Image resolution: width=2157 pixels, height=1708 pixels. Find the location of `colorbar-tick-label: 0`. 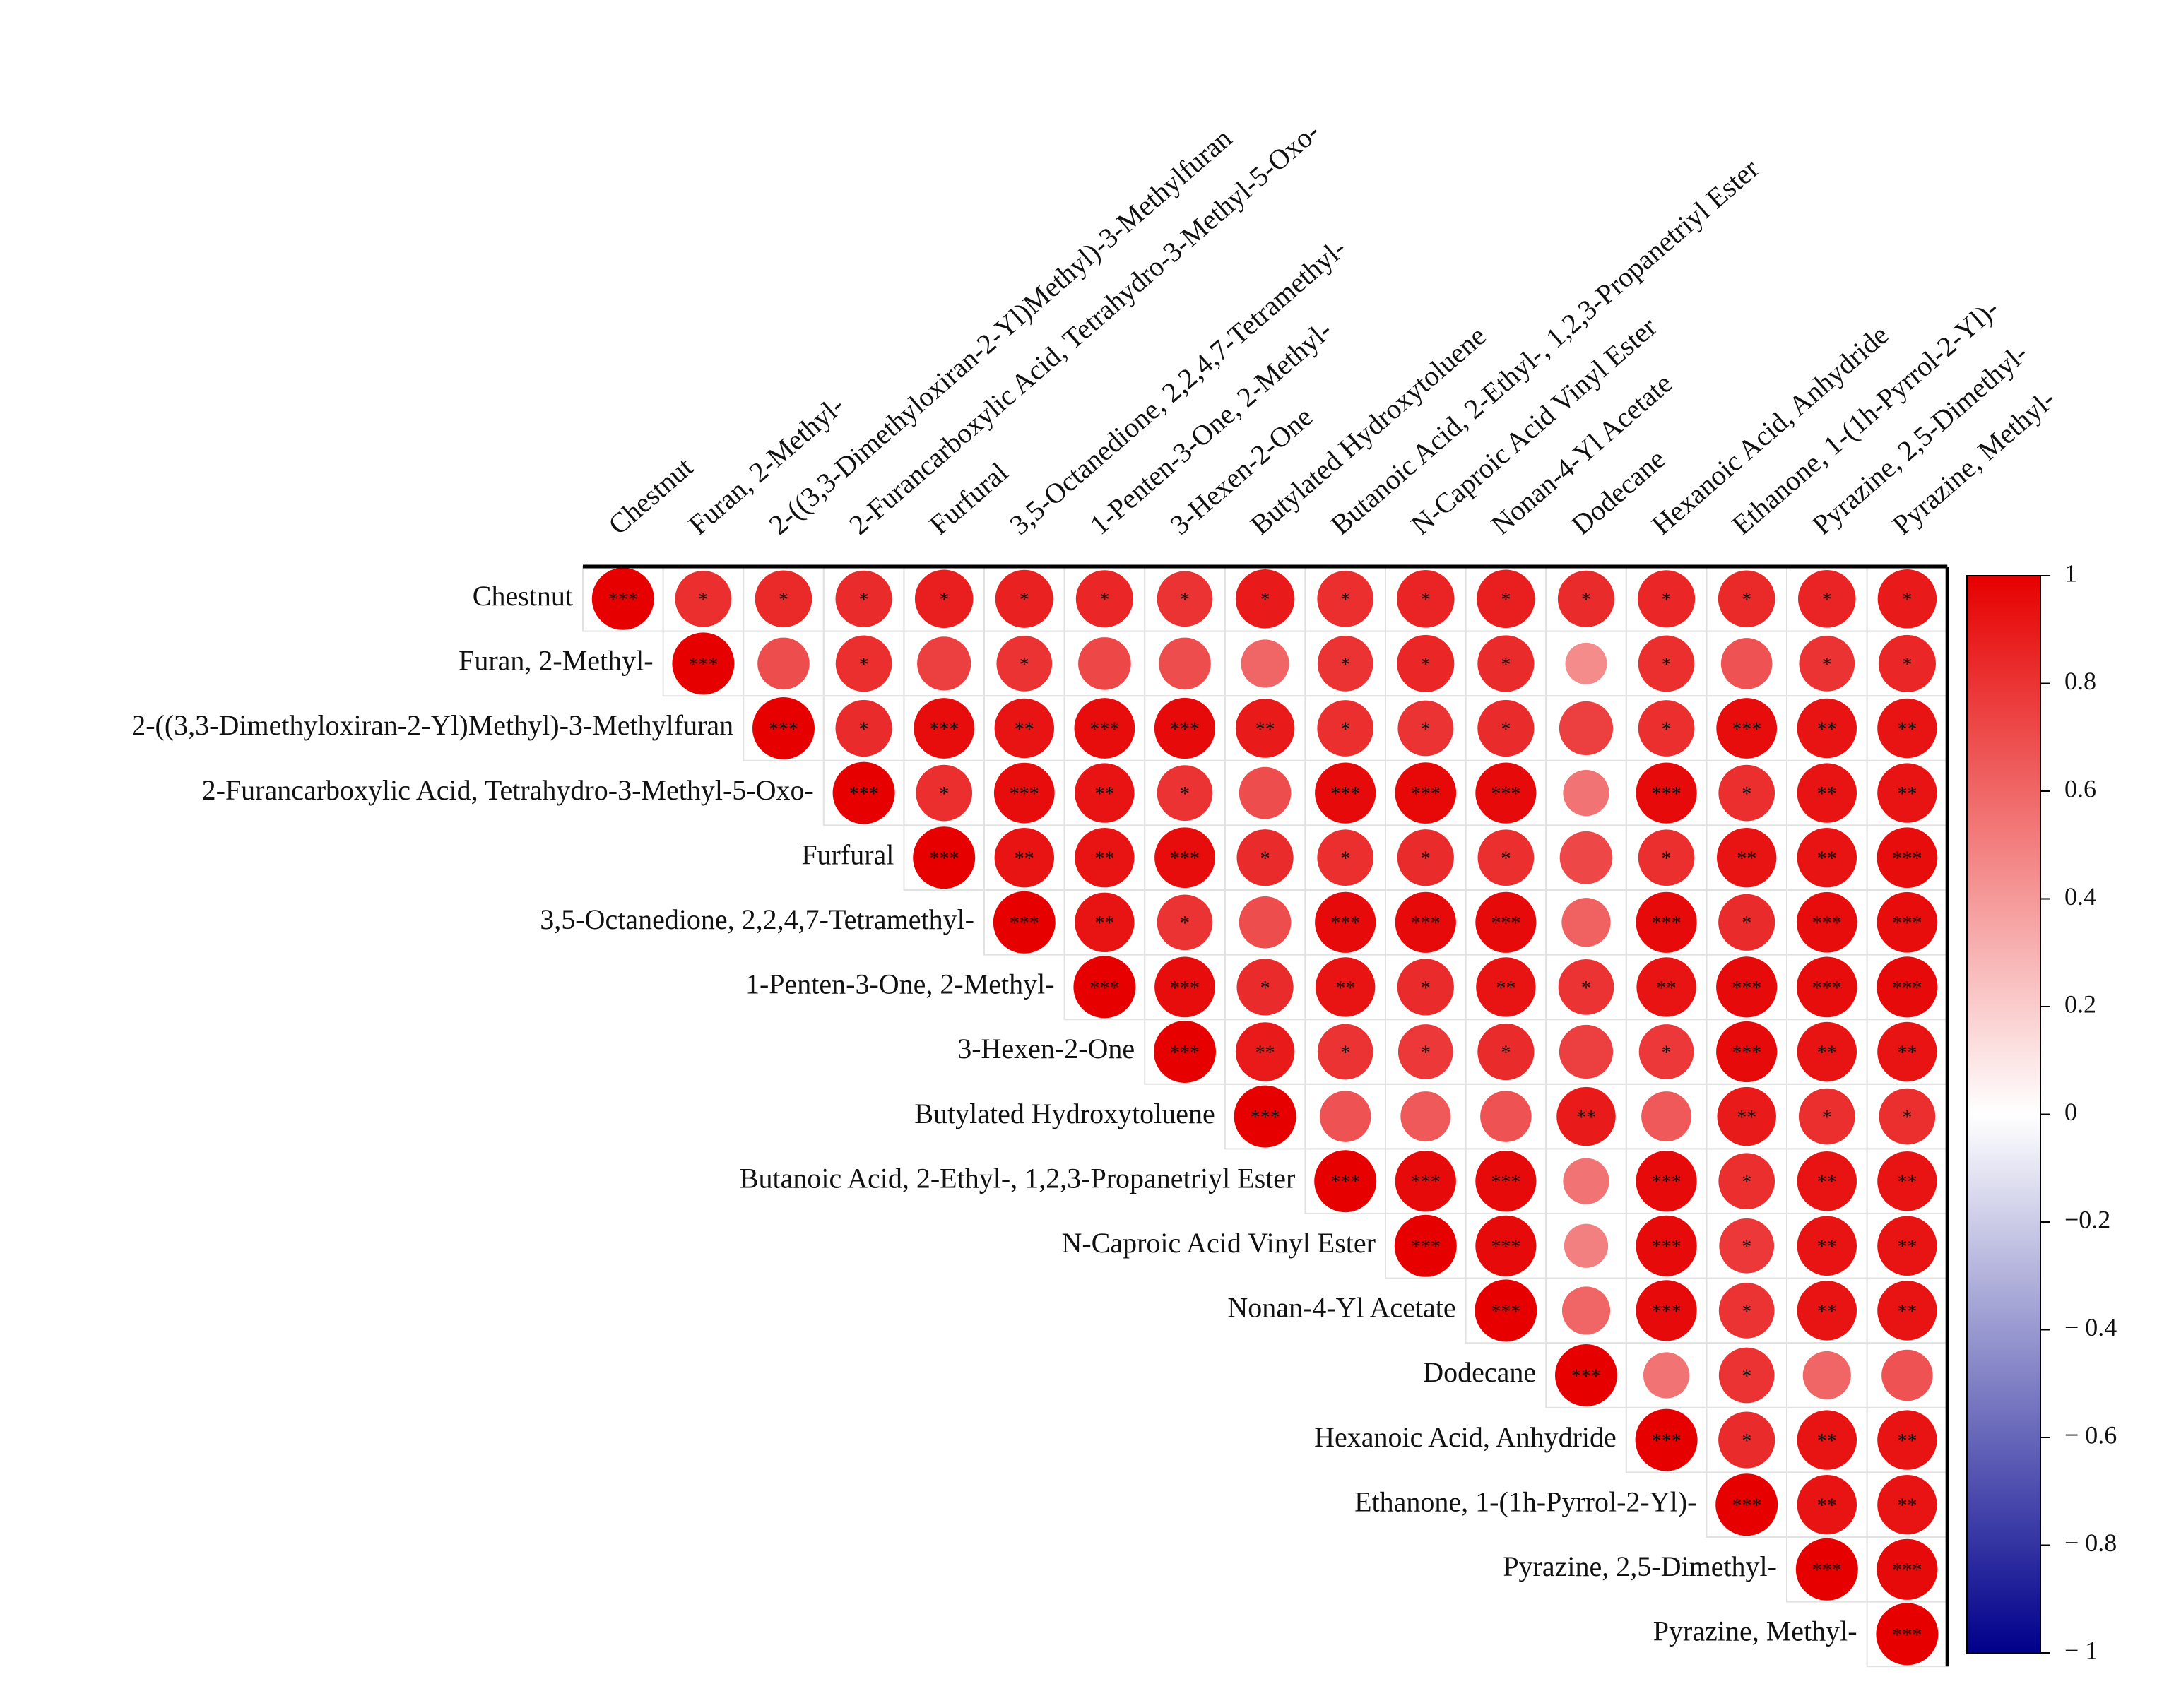

colorbar-tick-label: 0 is located at coordinates (2070, 1112).